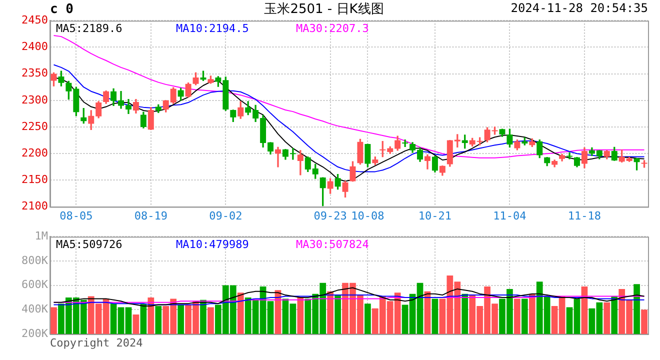 This screenshot has width=660, height=360. I want to click on text: MA10:479989, so click(212, 244).